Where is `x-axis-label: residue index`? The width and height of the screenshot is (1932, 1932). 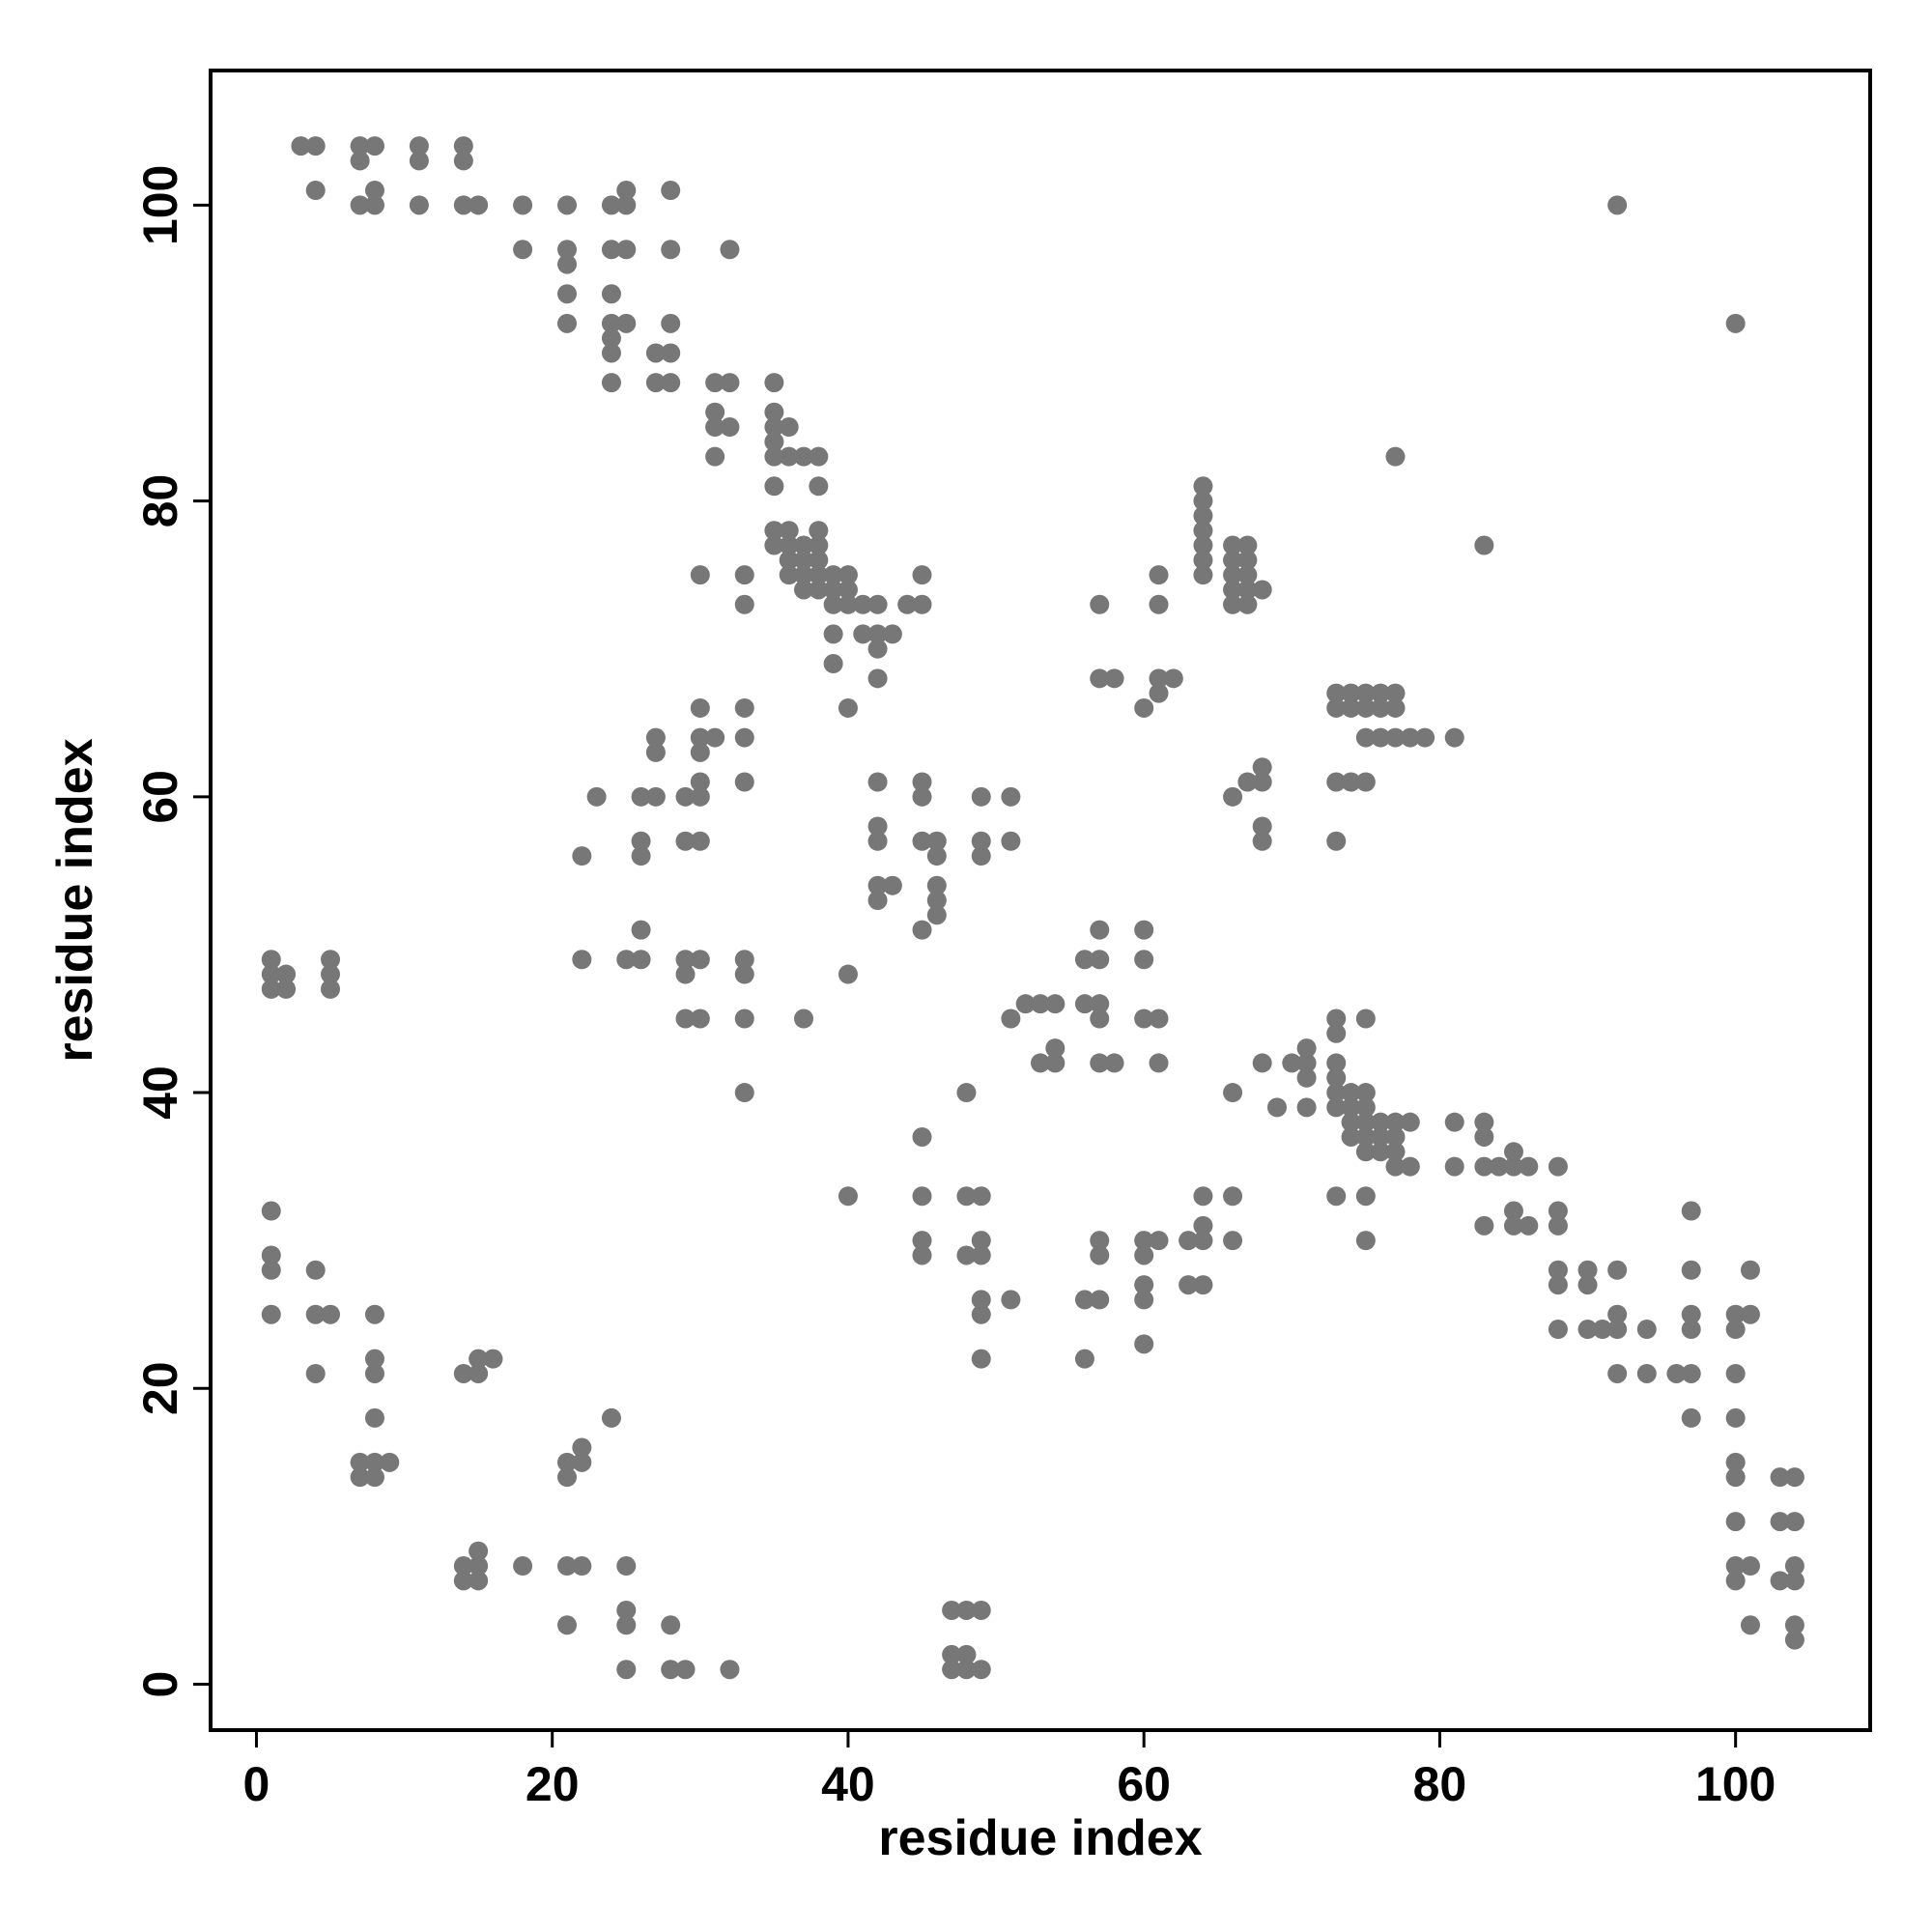 x-axis-label: residue index is located at coordinates (1040, 1838).